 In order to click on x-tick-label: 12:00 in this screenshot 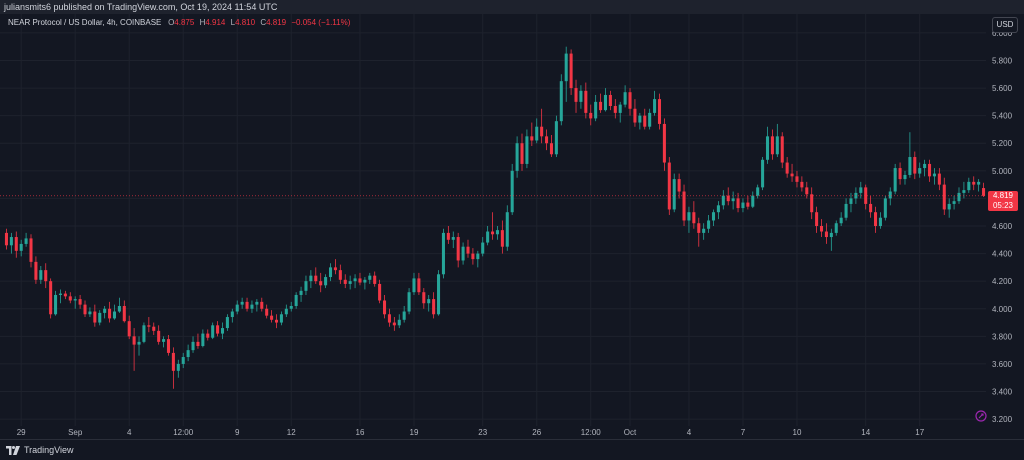, I will do `click(591, 432)`.